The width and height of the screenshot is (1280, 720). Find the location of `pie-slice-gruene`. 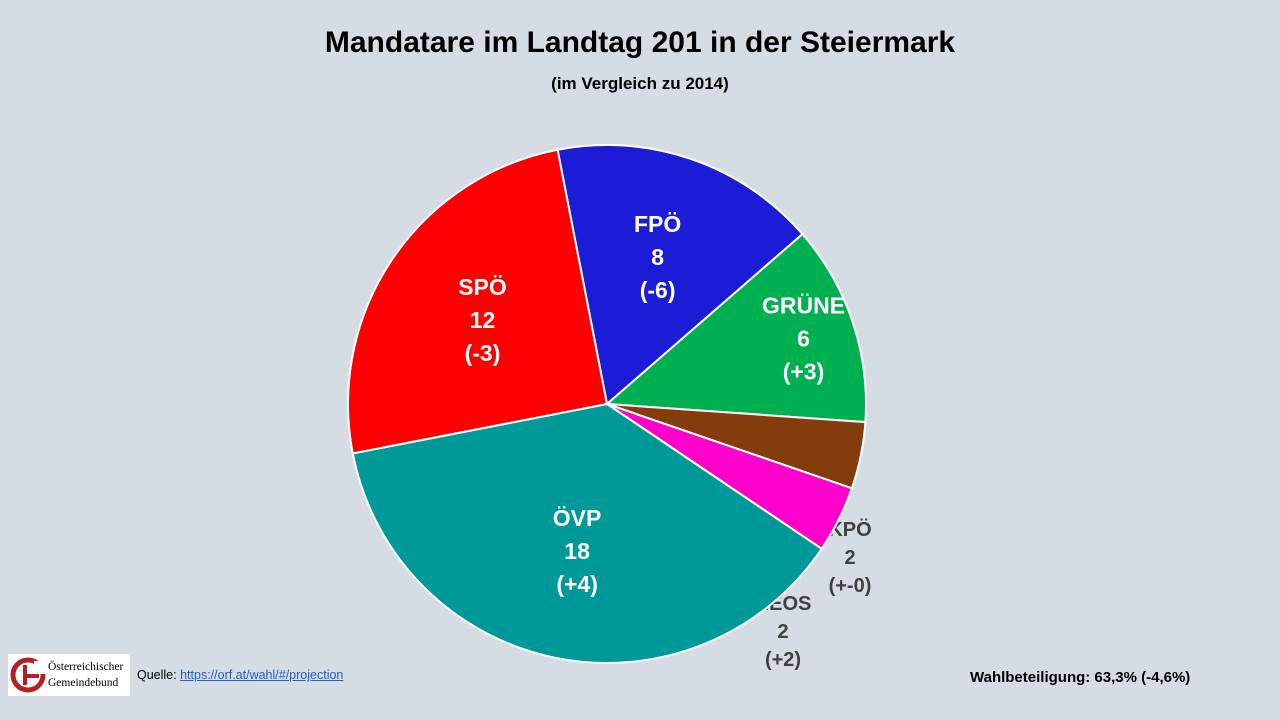

pie-slice-gruene is located at coordinates (735, 328).